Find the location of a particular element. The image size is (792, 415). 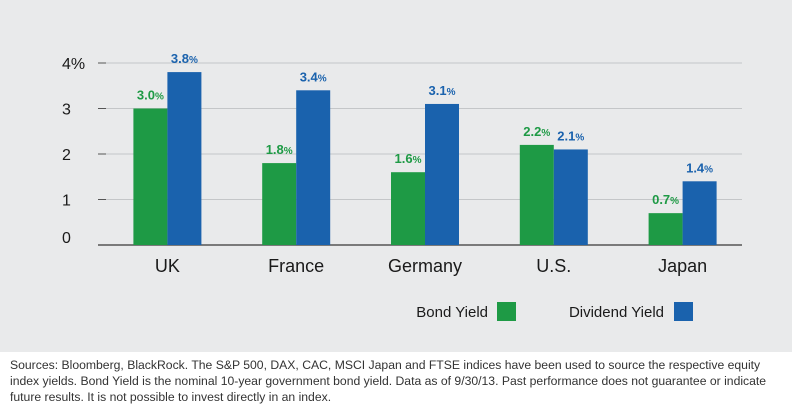

category-label: U.S. is located at coordinates (553, 266).